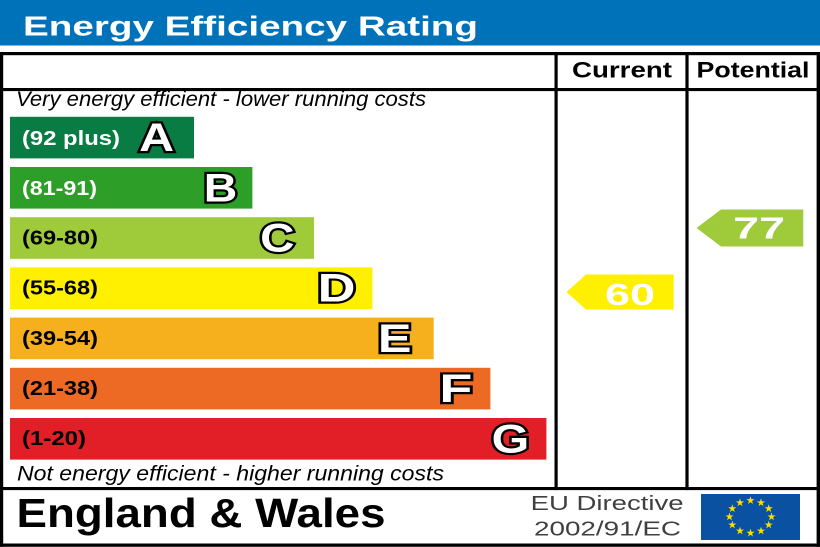  What do you see at coordinates (395, 338) in the screenshot?
I see `svg-text: E` at bounding box center [395, 338].